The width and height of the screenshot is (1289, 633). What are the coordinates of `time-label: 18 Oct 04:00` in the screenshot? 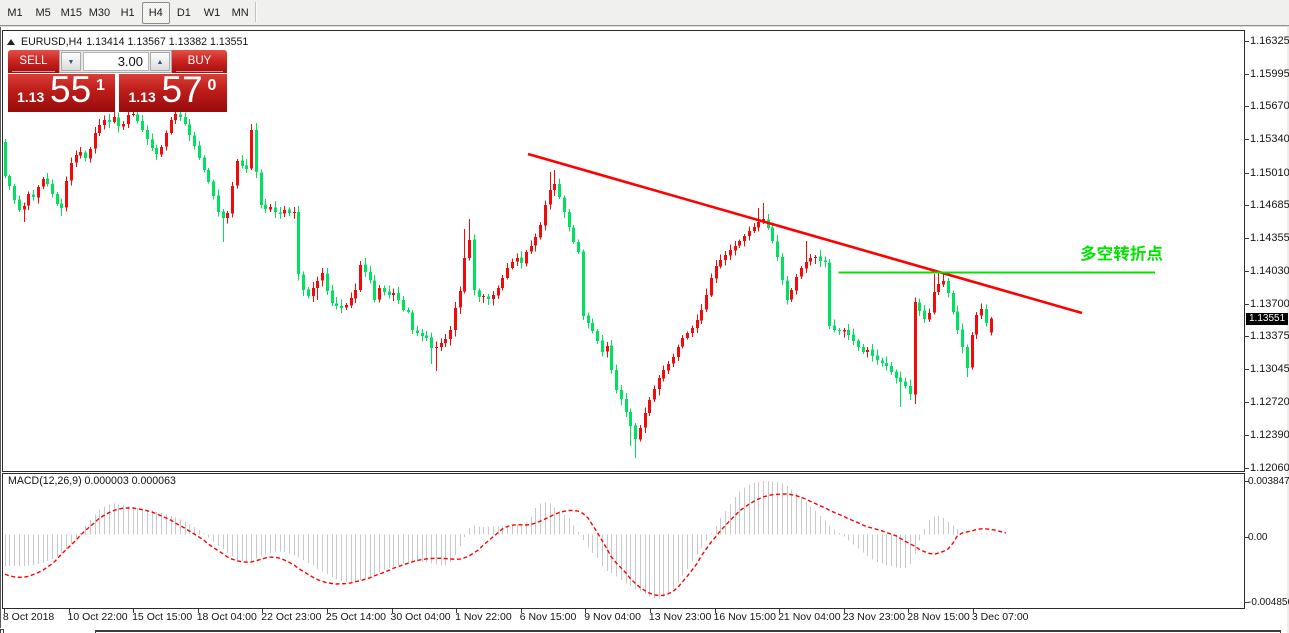 It's located at (226, 617).